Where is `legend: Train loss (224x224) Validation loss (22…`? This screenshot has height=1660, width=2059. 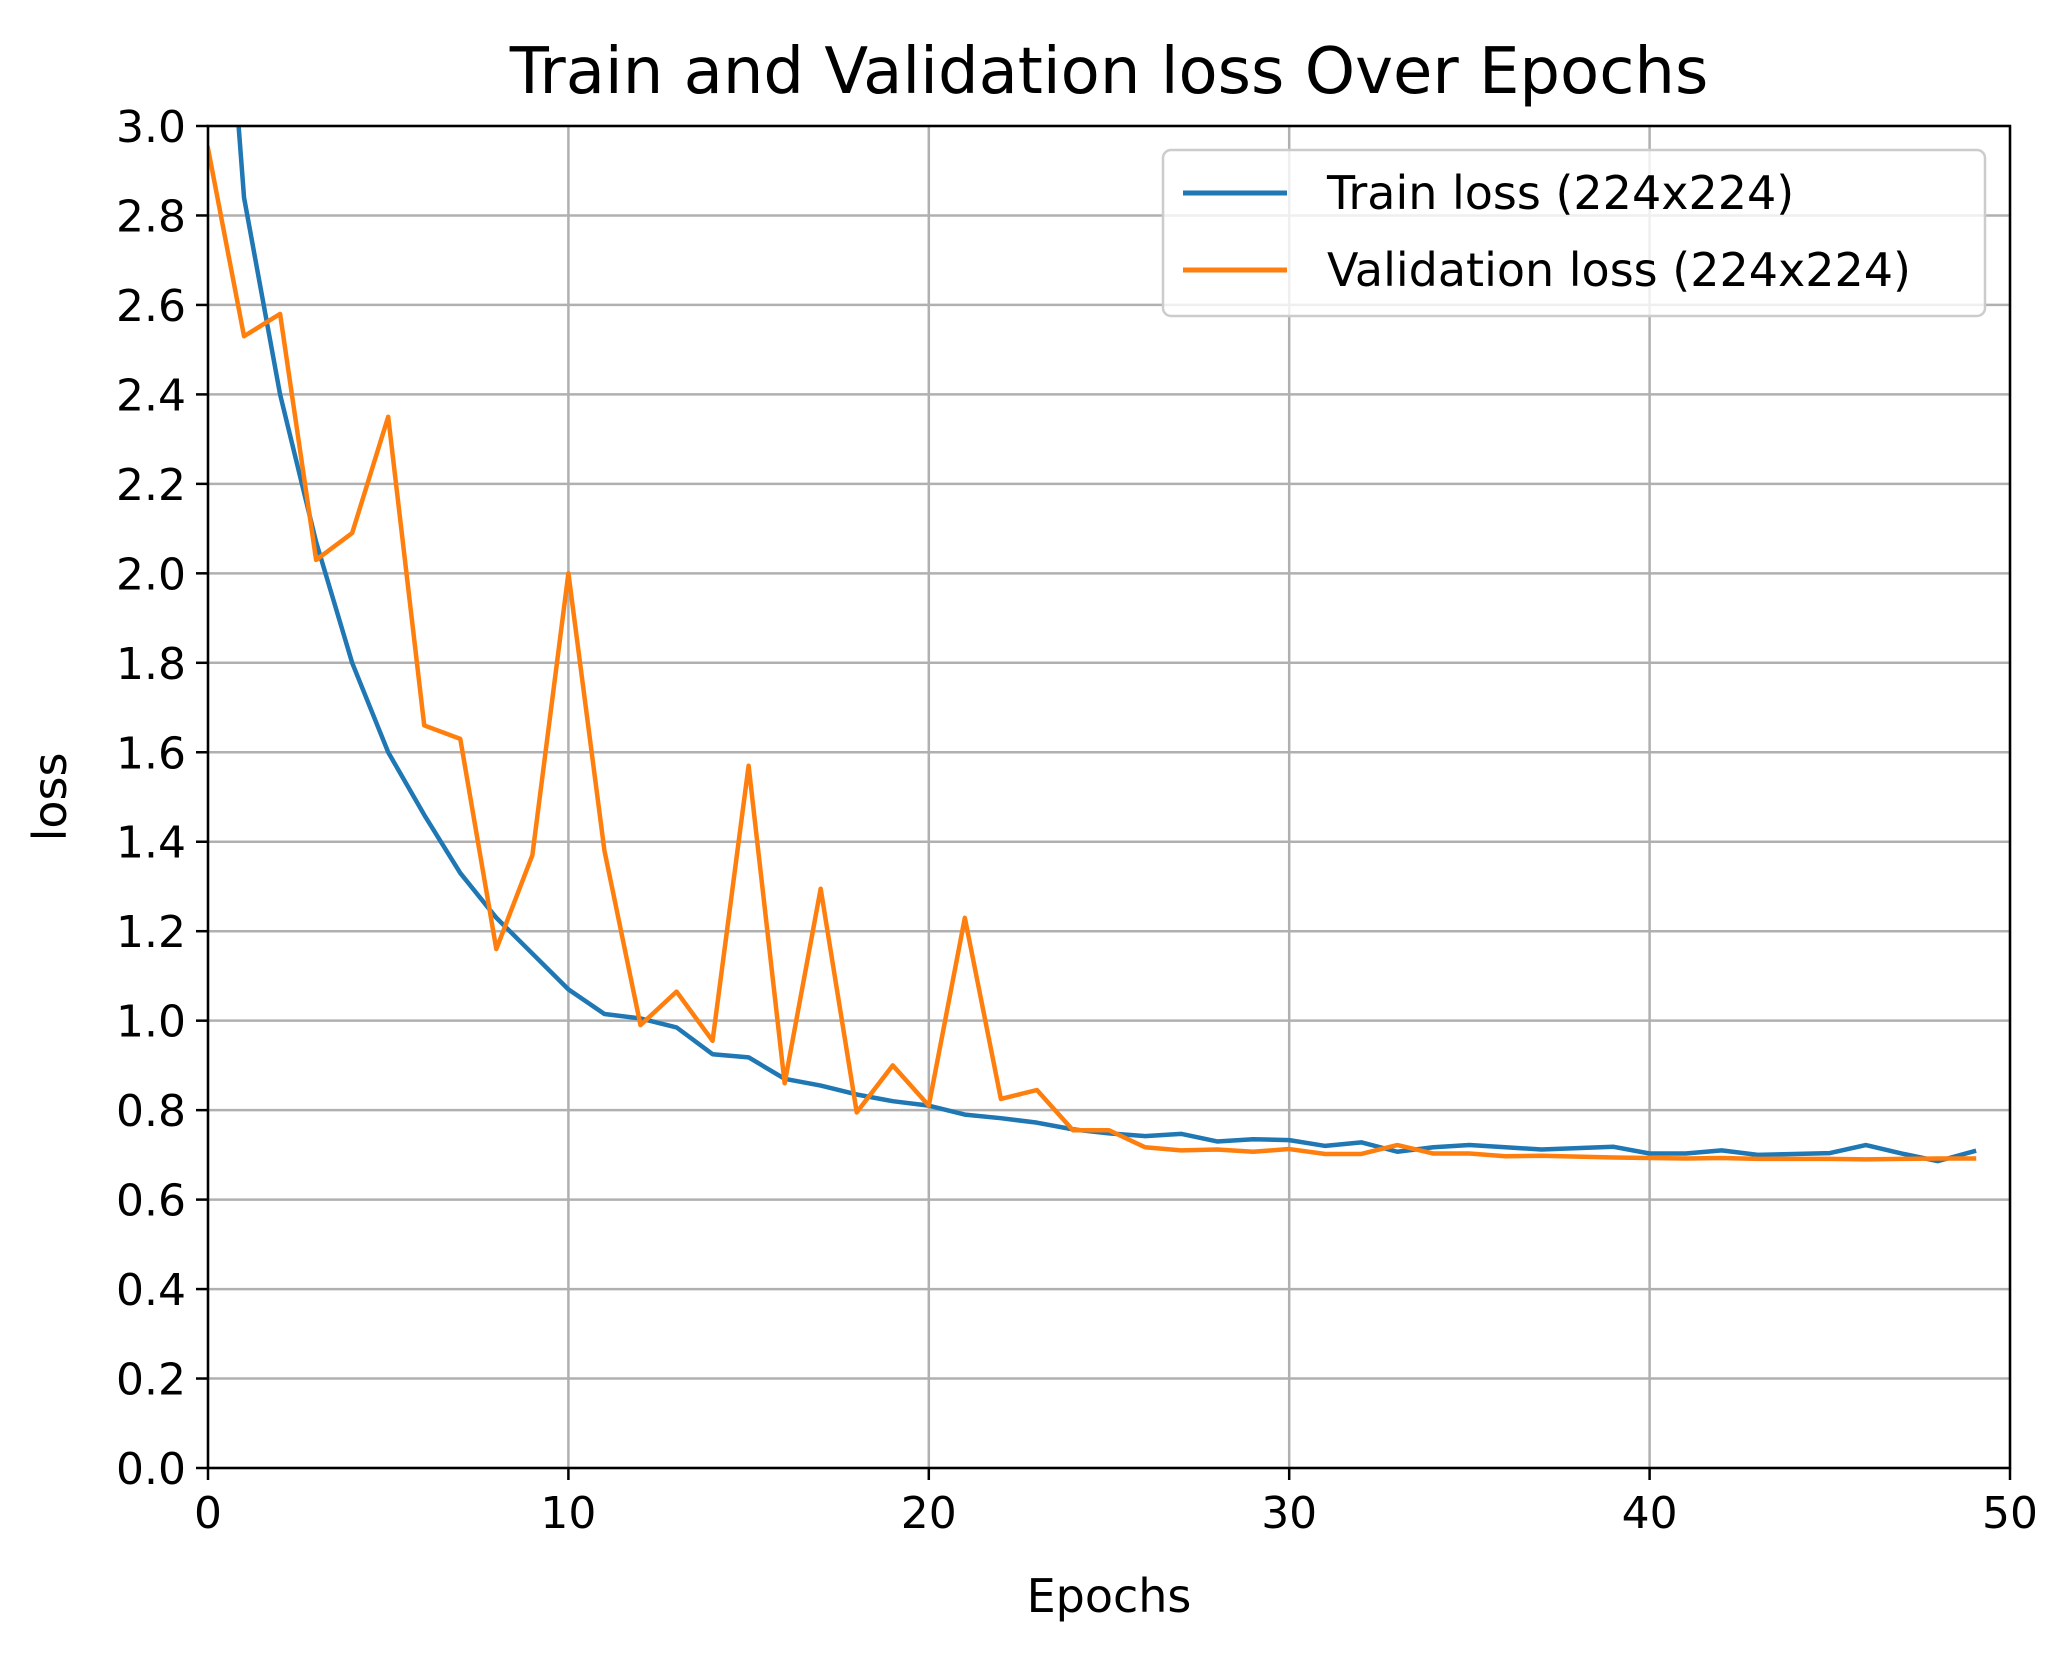 legend: Train loss (224x224) Validation loss (22… is located at coordinates (1574, 233).